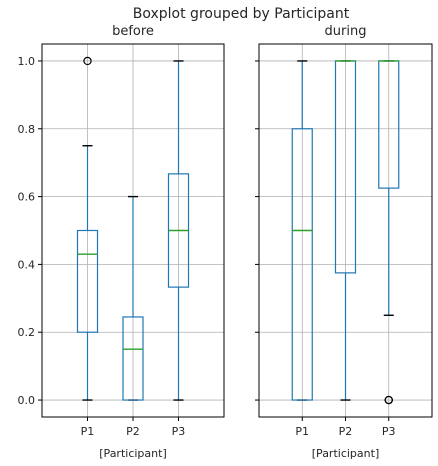 The image size is (438, 466). What do you see at coordinates (257, 230) in the screenshot?
I see `panel-during-y-ticks` at bounding box center [257, 230].